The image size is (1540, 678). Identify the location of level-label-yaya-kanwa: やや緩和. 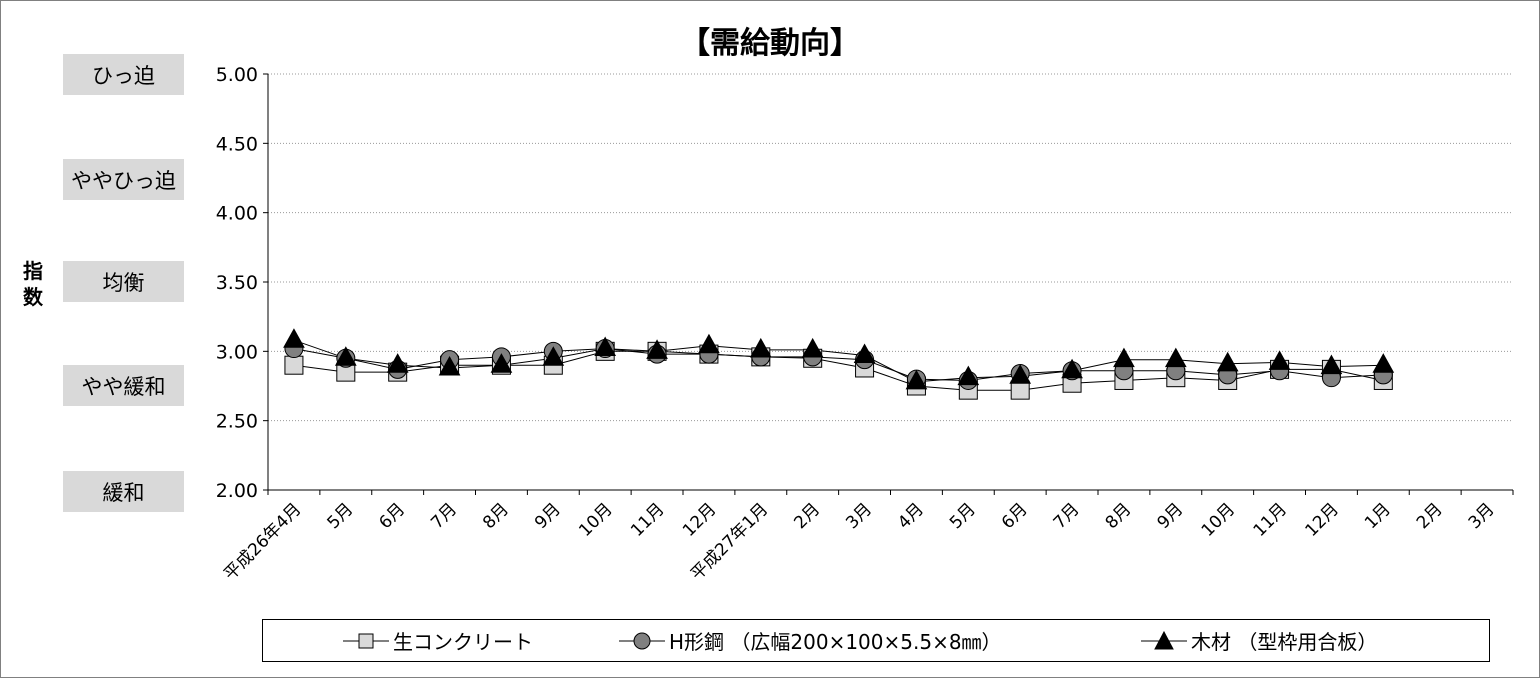
(123, 385).